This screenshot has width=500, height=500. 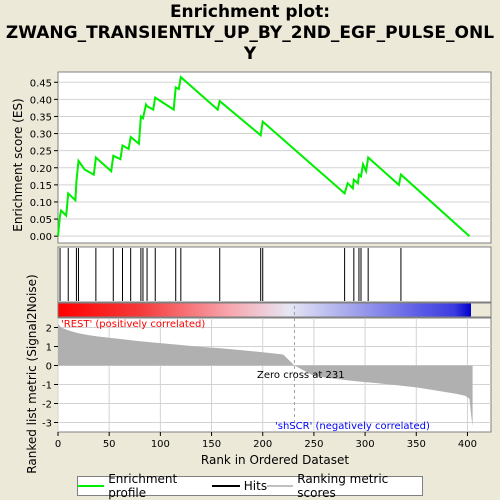 What do you see at coordinates (47, 405) in the screenshot?
I see `metric-y-tick-label: -2` at bounding box center [47, 405].